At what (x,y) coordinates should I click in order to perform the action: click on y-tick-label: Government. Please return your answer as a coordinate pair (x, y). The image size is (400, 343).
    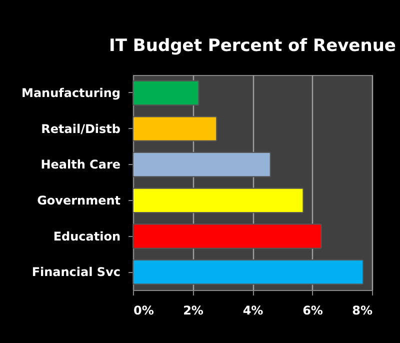
    Looking at the image, I should click on (79, 200).